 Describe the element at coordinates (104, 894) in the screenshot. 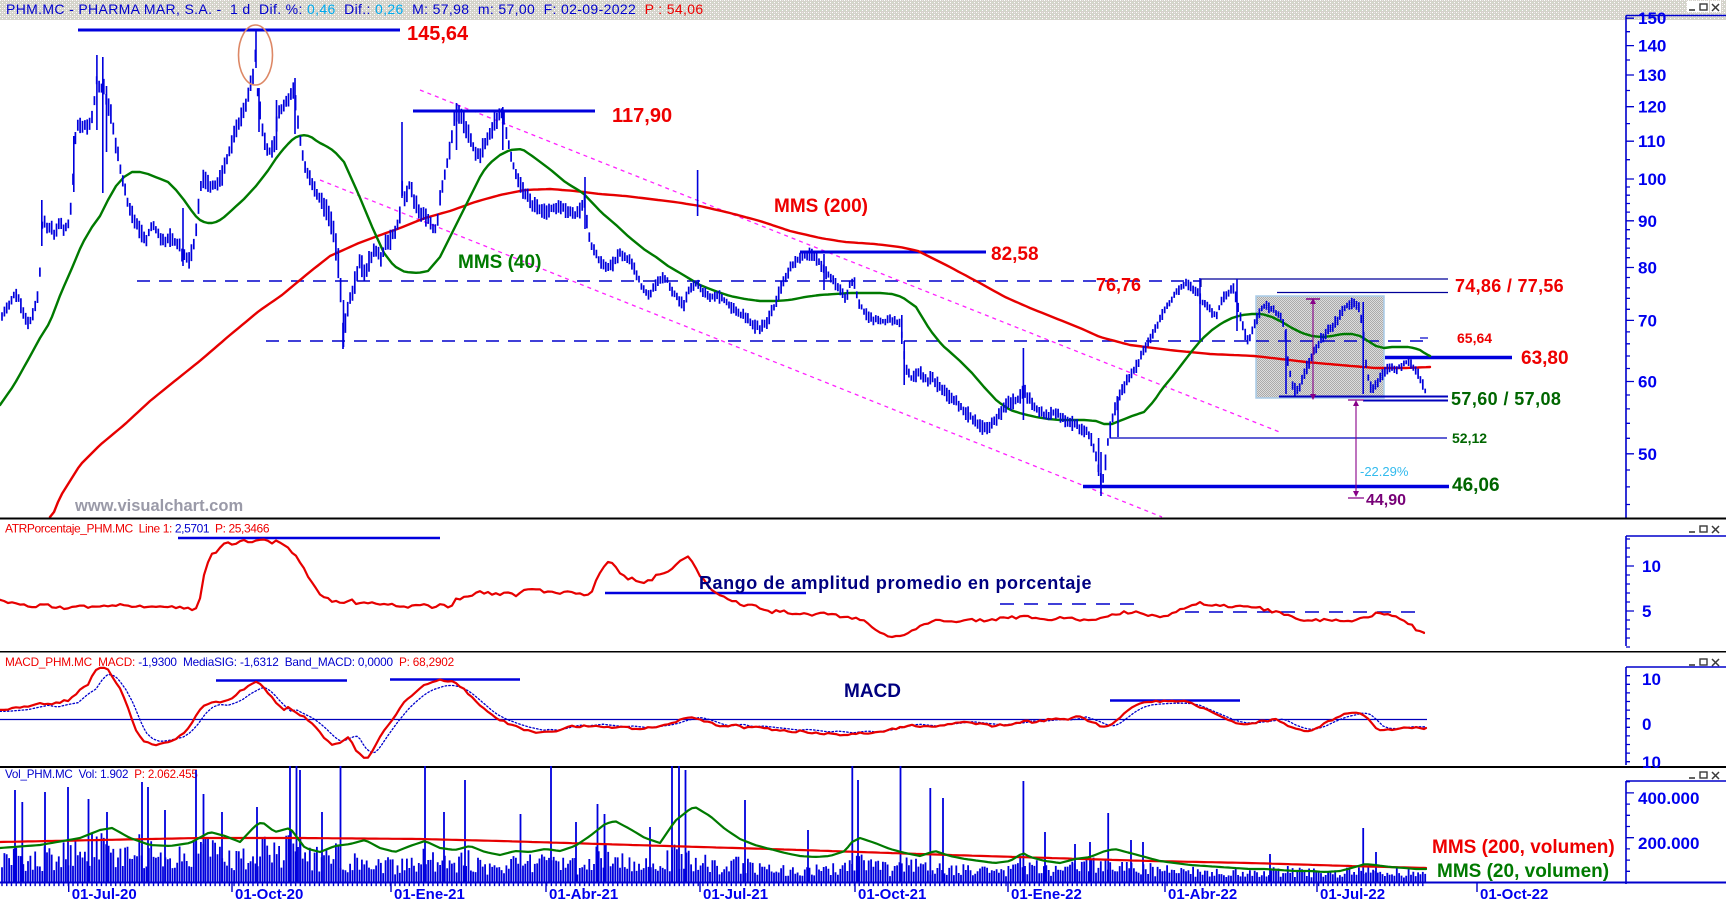

I see `svg-text: 01-Jul-20` at that location.